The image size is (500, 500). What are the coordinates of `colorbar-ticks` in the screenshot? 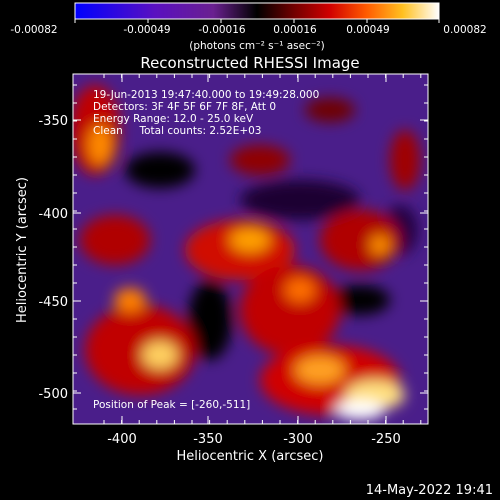 It's located at (257, 21).